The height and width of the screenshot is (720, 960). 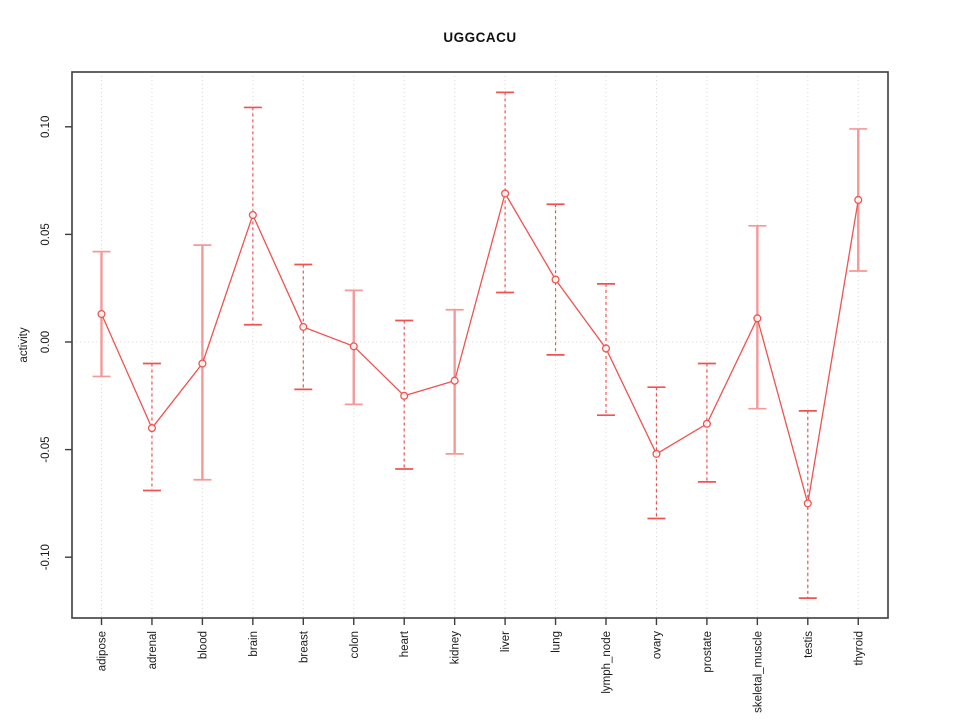 What do you see at coordinates (153, 650) in the screenshot?
I see `x-tick-label: adrenal` at bounding box center [153, 650].